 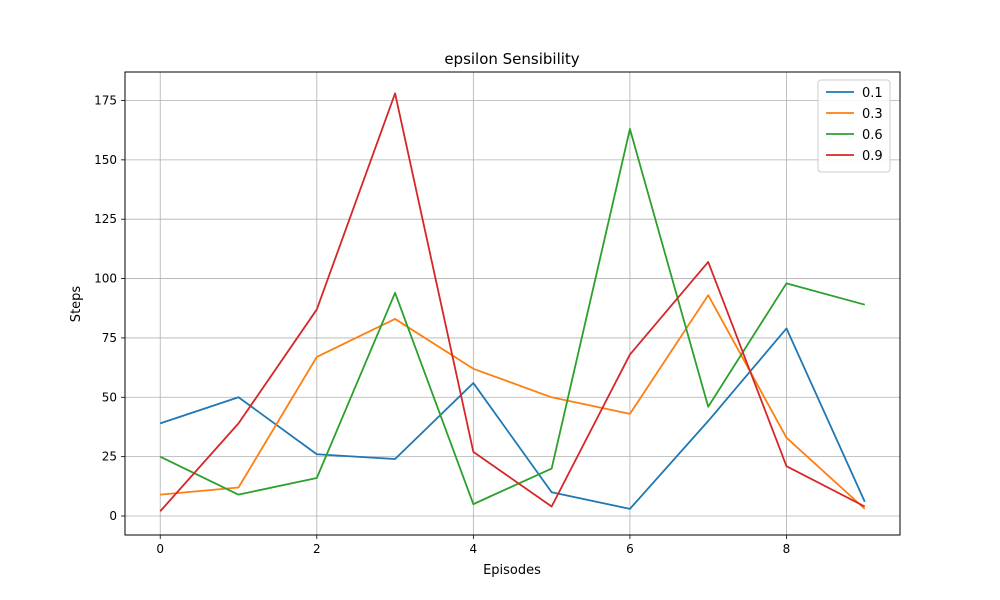 I want to click on y-tick-label: 150, so click(x=105, y=160).